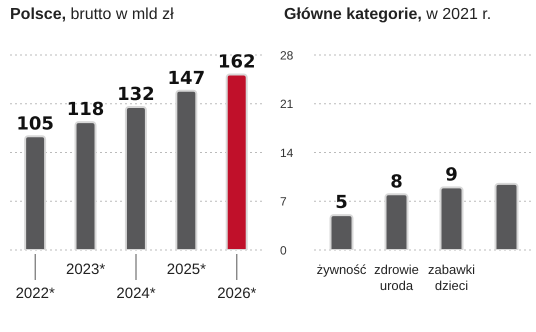 The height and width of the screenshot is (332, 536). What do you see at coordinates (136, 94) in the screenshot?
I see `data-label: 132` at bounding box center [136, 94].